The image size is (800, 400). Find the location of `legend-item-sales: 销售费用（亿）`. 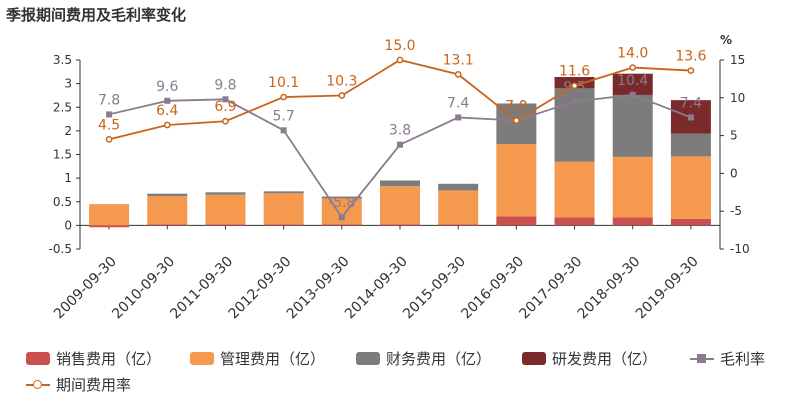

legend-item-sales: 销售费用（亿） is located at coordinates (93, 358).